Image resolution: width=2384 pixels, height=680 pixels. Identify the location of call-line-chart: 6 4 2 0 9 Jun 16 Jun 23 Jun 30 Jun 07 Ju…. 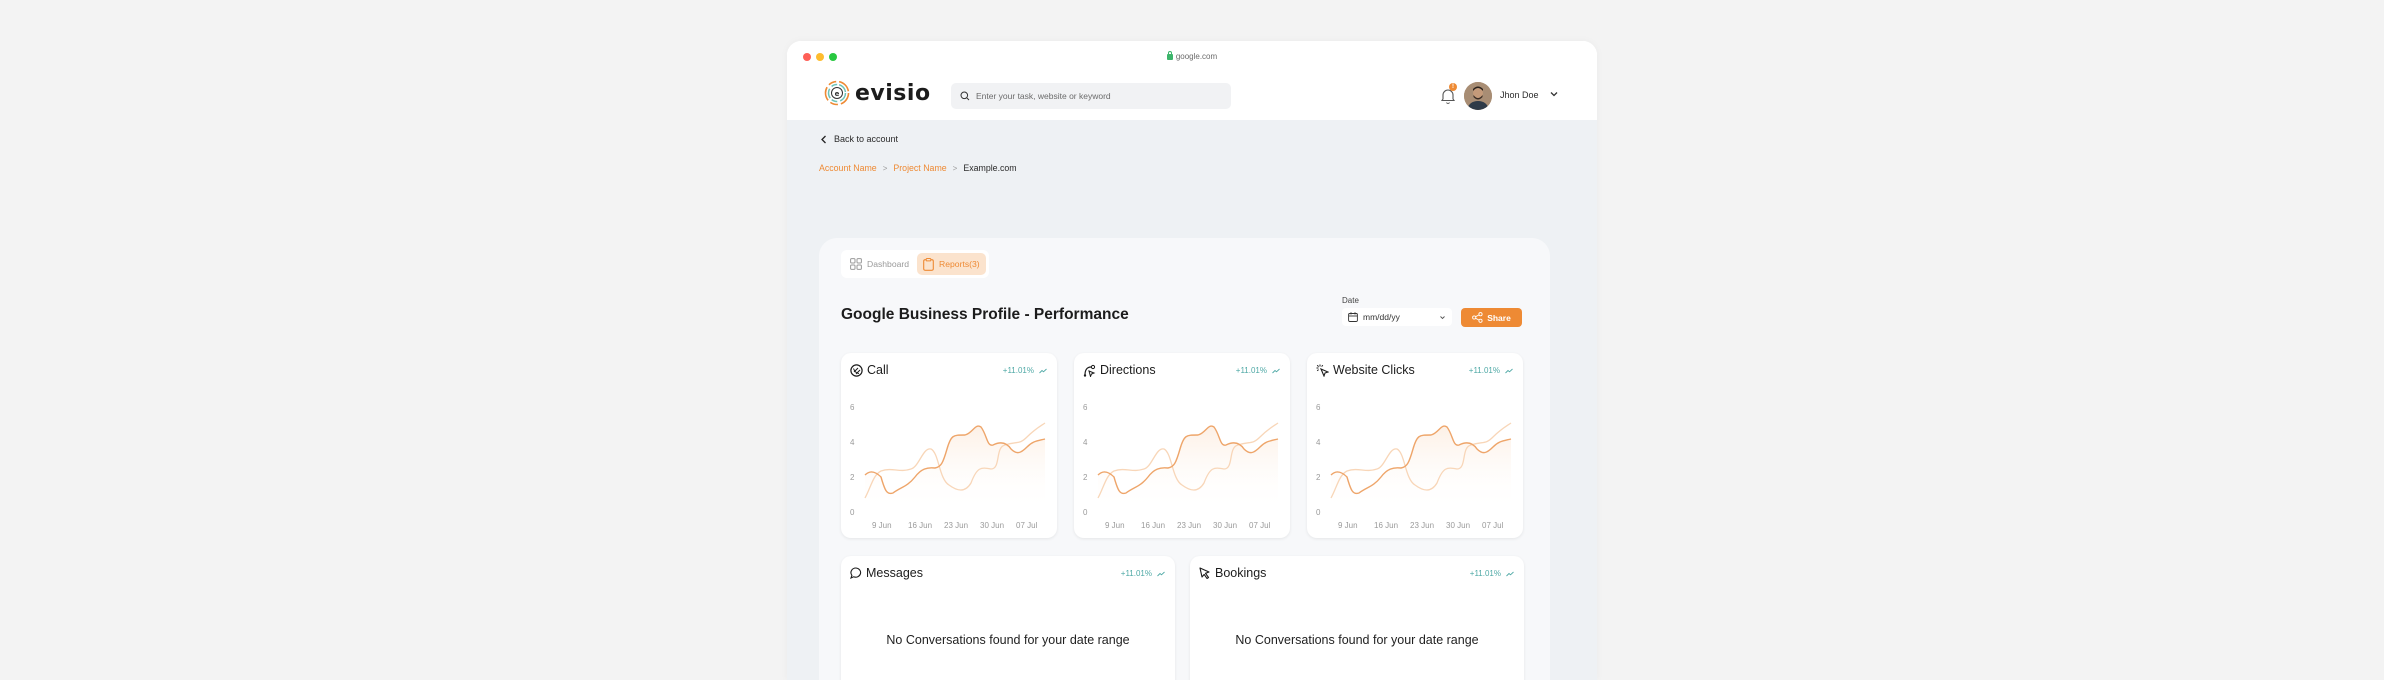
(948, 466).